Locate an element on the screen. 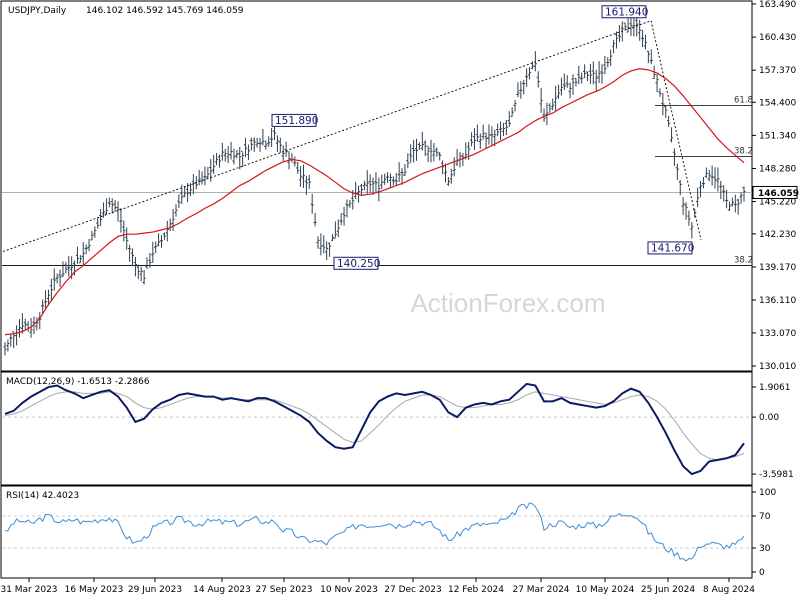 The height and width of the screenshot is (600, 800). x-tick-label: 27 Sep 2023 is located at coordinates (283, 590).